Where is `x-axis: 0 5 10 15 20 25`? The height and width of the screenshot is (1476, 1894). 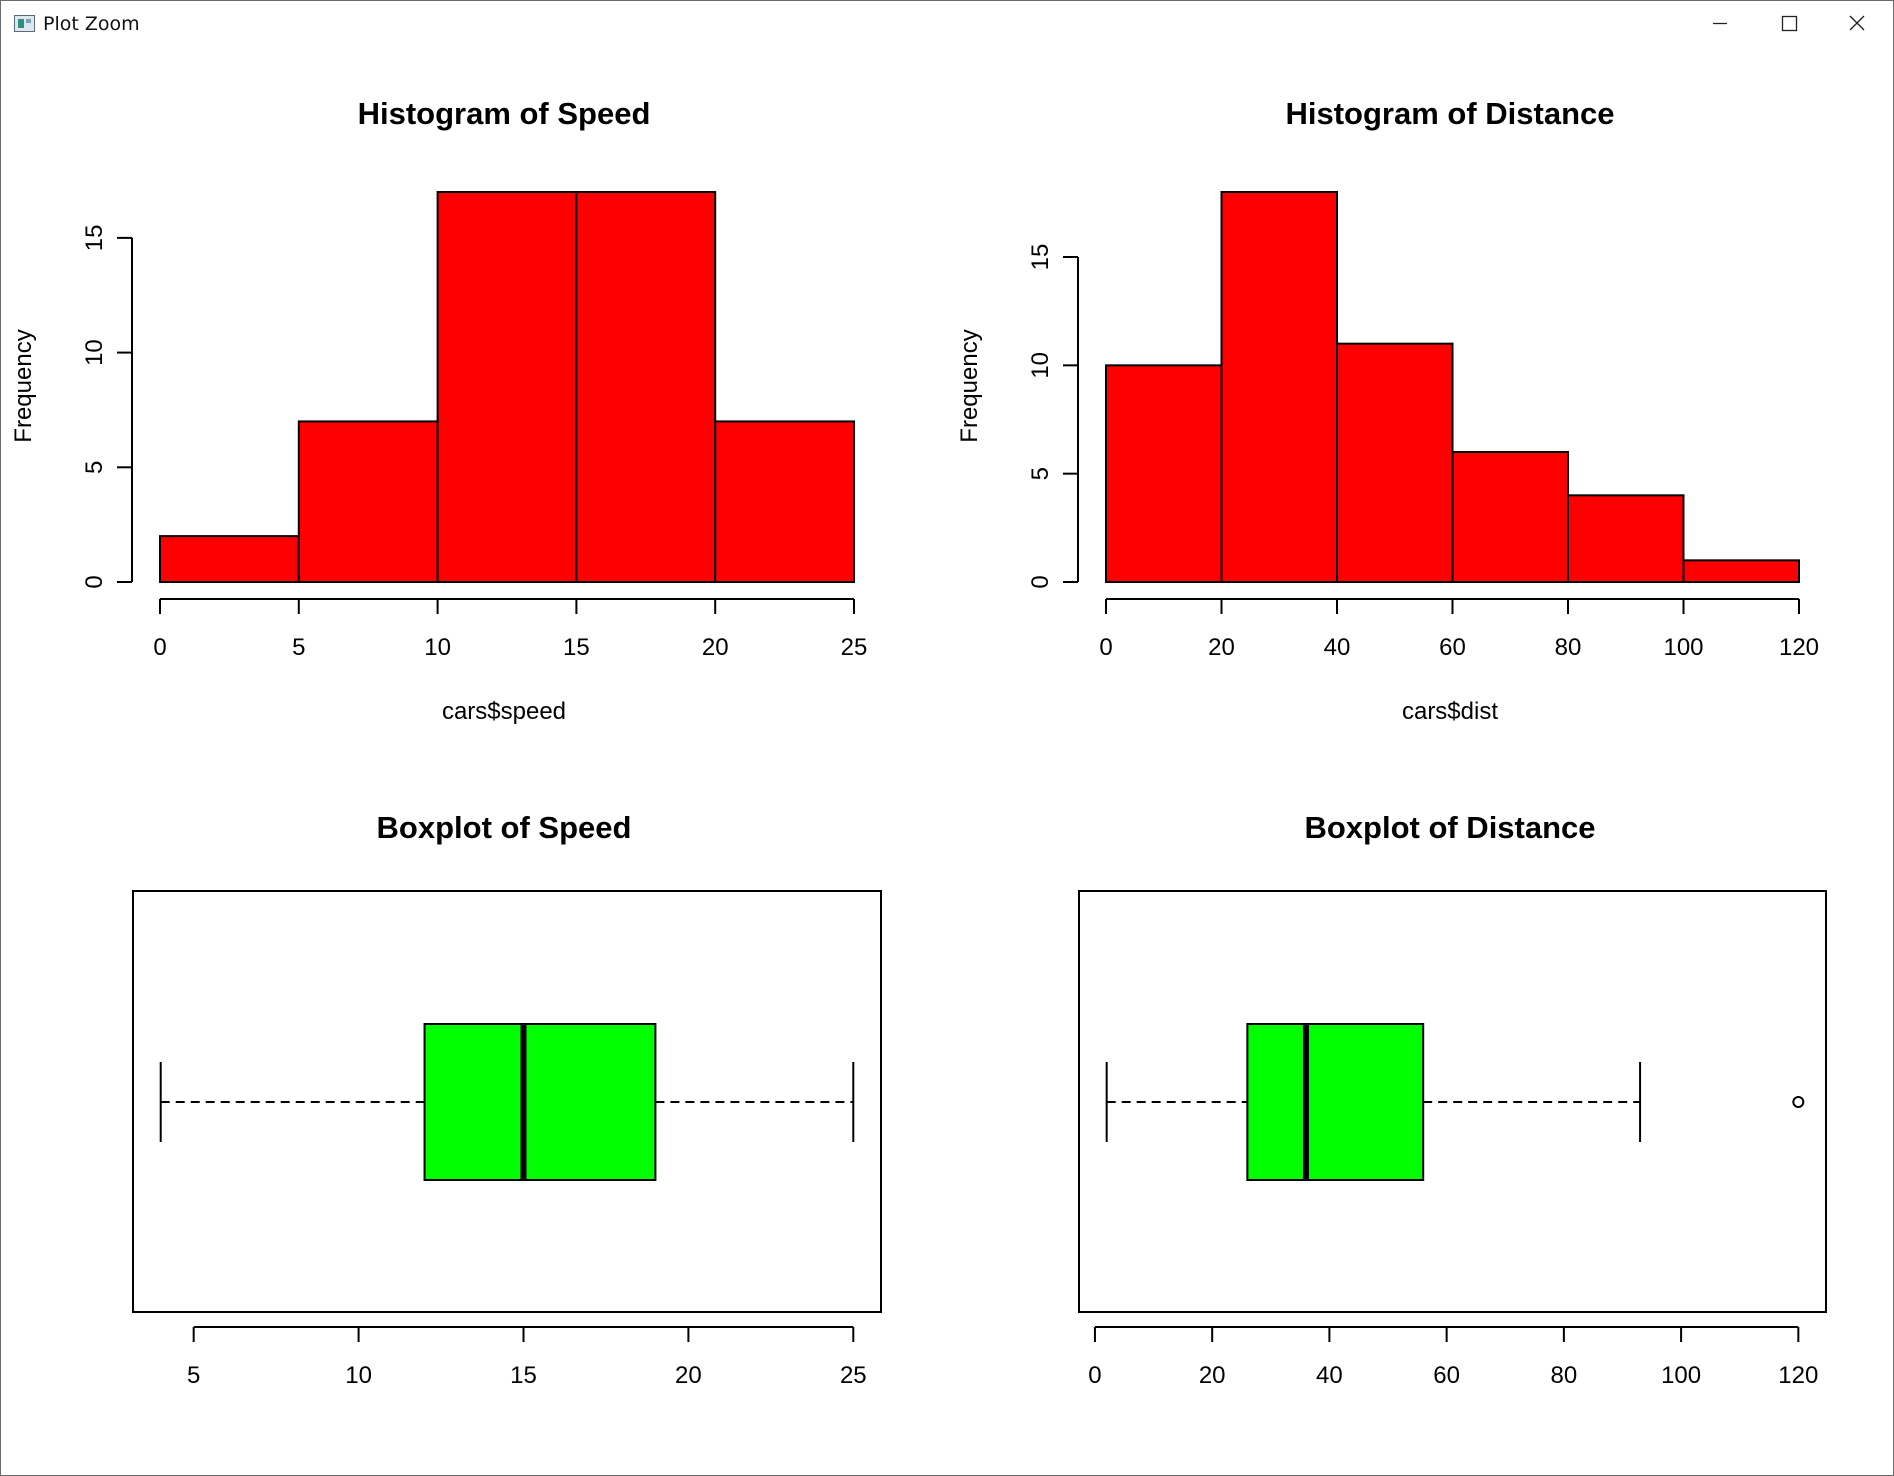 x-axis: 0 5 10 15 20 25 is located at coordinates (510, 629).